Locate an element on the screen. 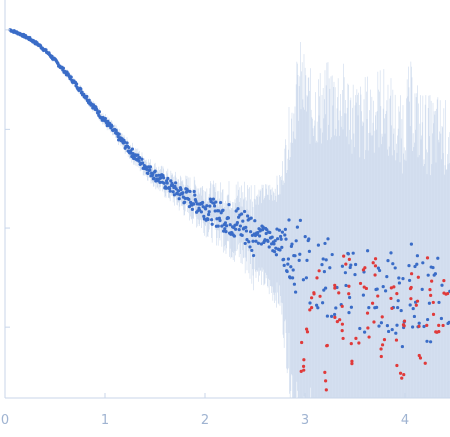  x-tick-label: 0 is located at coordinates (5, 420).